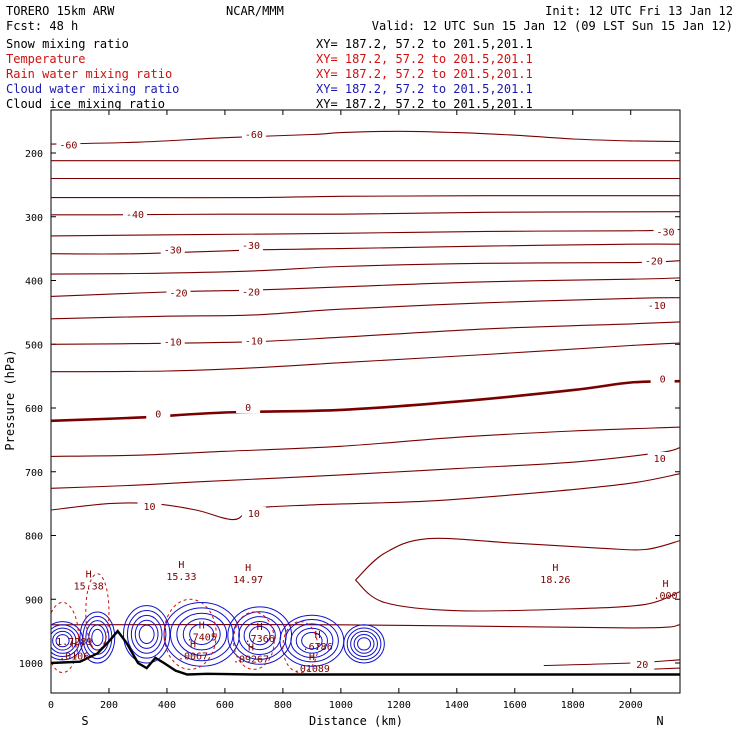  I want to click on max-value: .01089, so click(312, 669).